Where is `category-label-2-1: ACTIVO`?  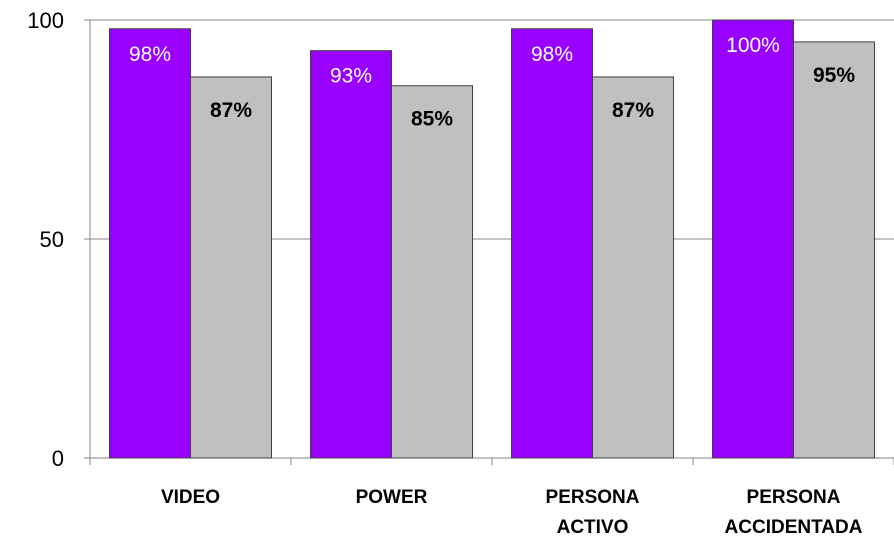
category-label-2-1: ACTIVO is located at coordinates (593, 527).